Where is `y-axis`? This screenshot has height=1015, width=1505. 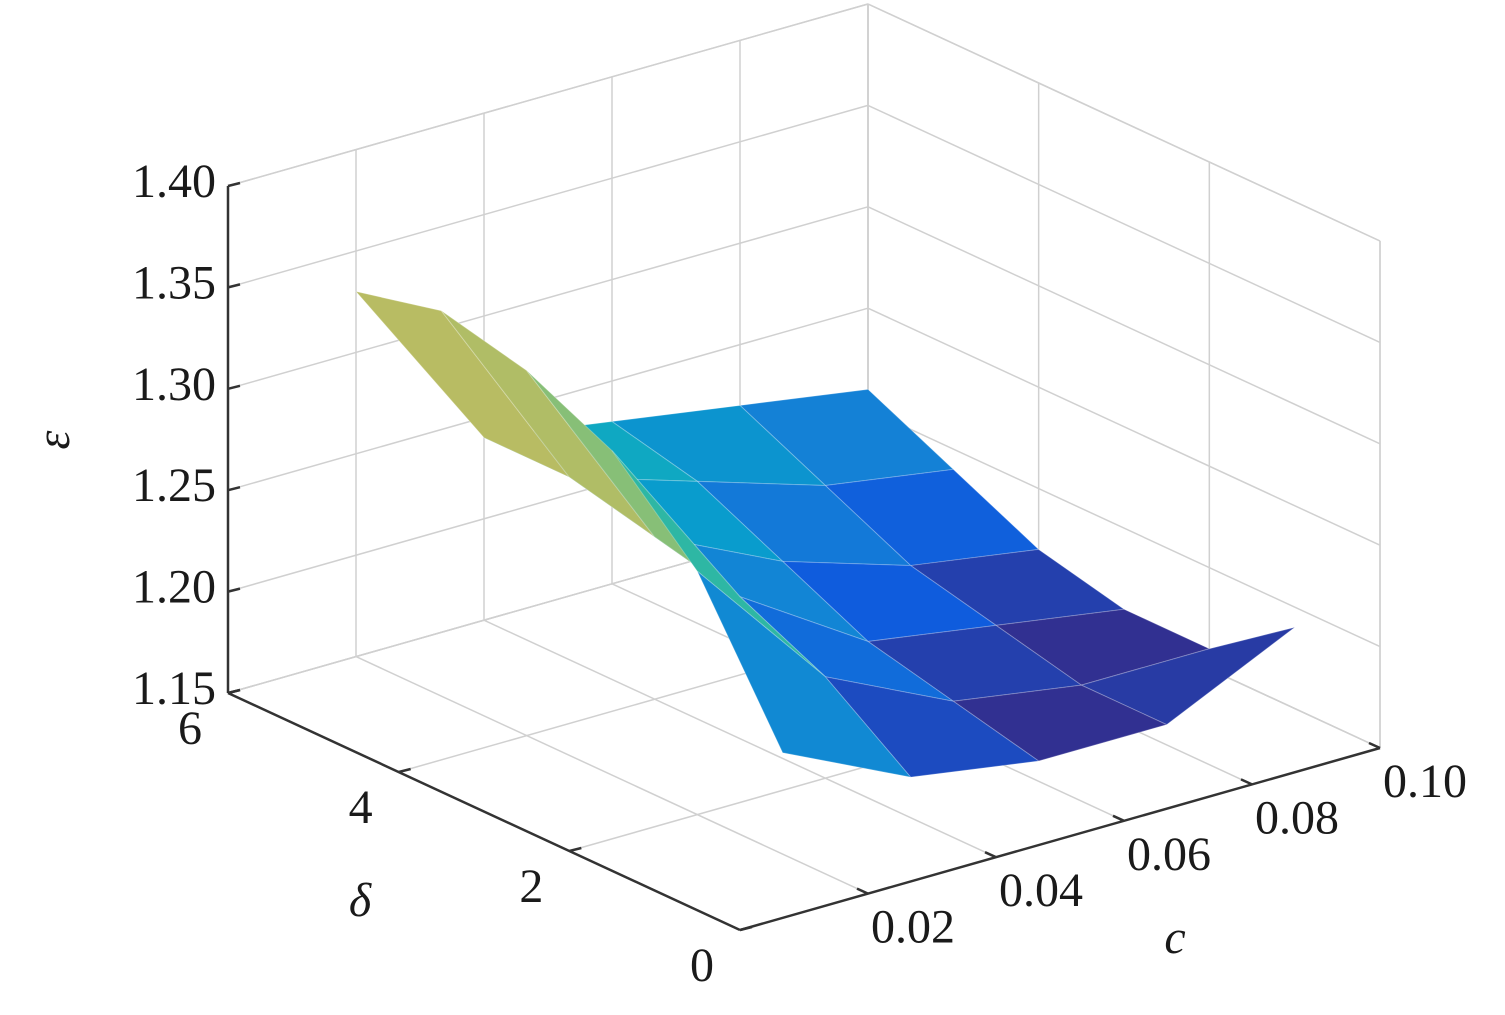 y-axis is located at coordinates (484, 811).